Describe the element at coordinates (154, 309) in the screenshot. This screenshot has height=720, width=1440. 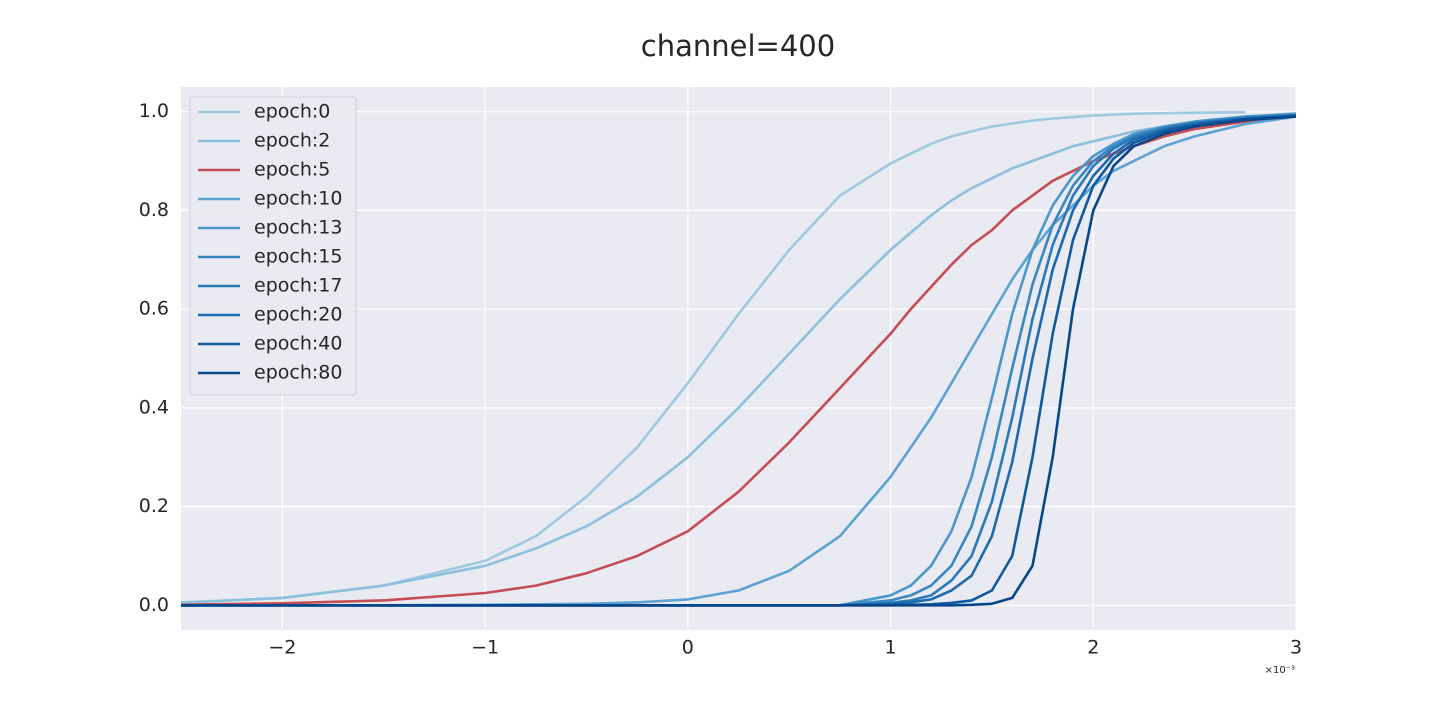
I see `y-tick-label: 0.6` at that location.